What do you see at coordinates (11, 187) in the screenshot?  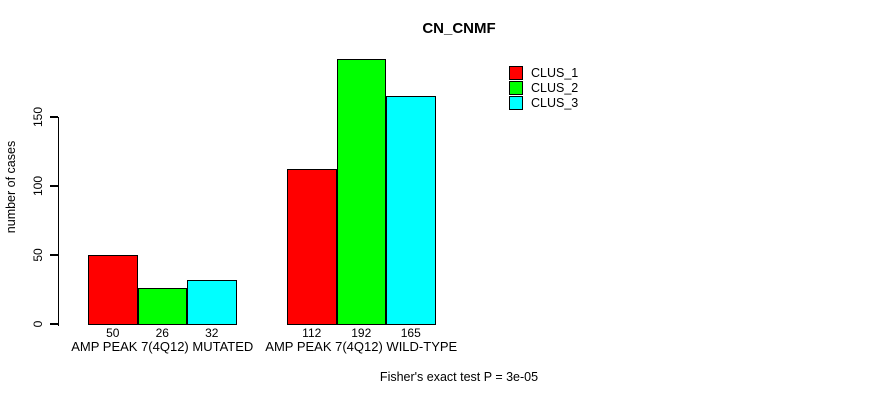 I see `y-axis-label: number of cases` at bounding box center [11, 187].